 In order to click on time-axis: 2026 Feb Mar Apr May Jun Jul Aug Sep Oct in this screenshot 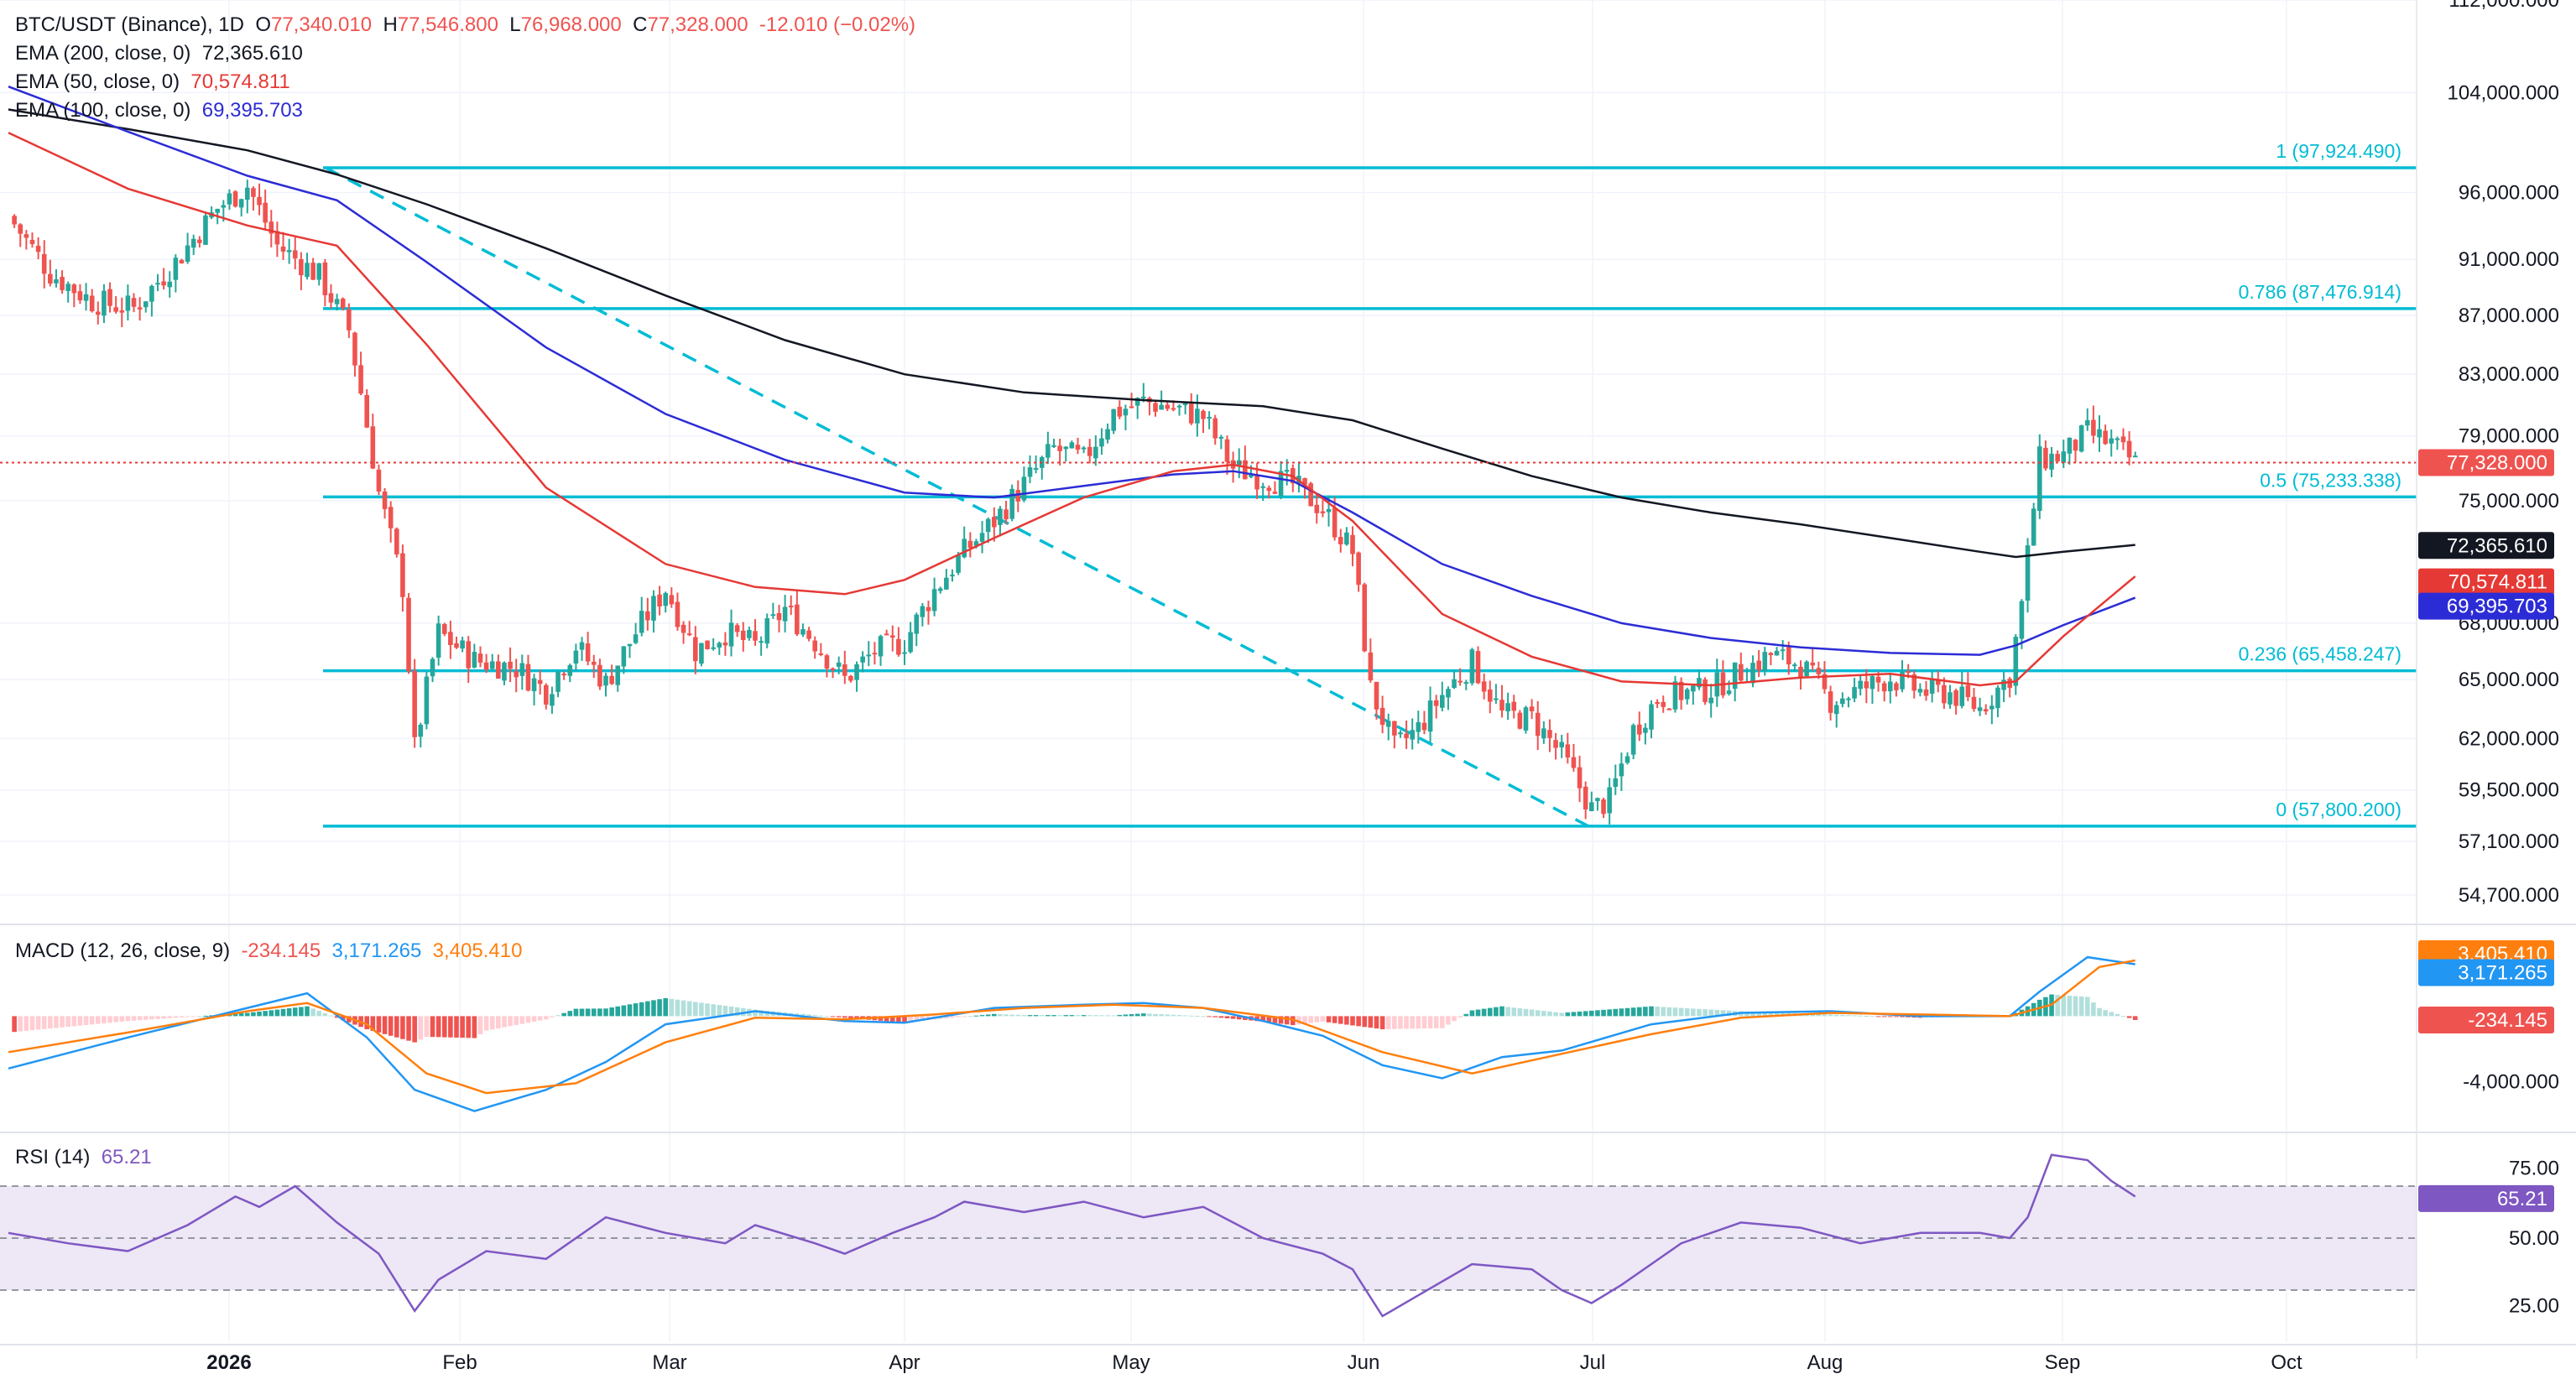, I will do `click(1254, 1362)`.